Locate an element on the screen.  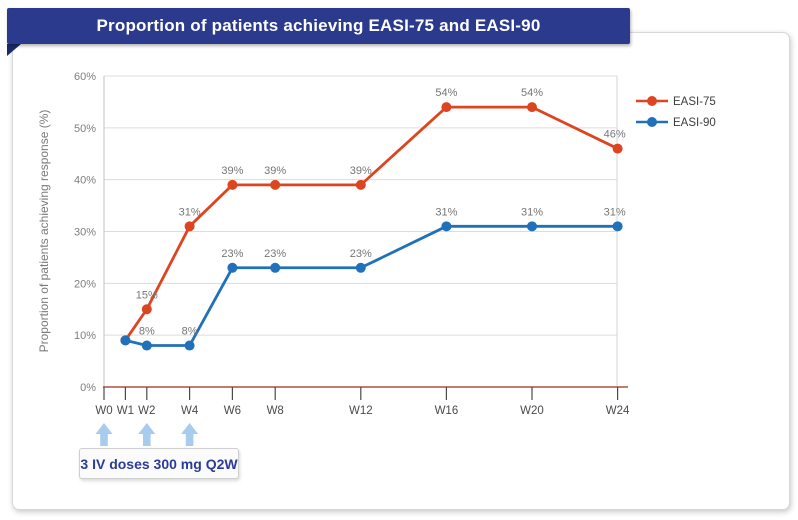
data-label: 15% is located at coordinates (147, 295).